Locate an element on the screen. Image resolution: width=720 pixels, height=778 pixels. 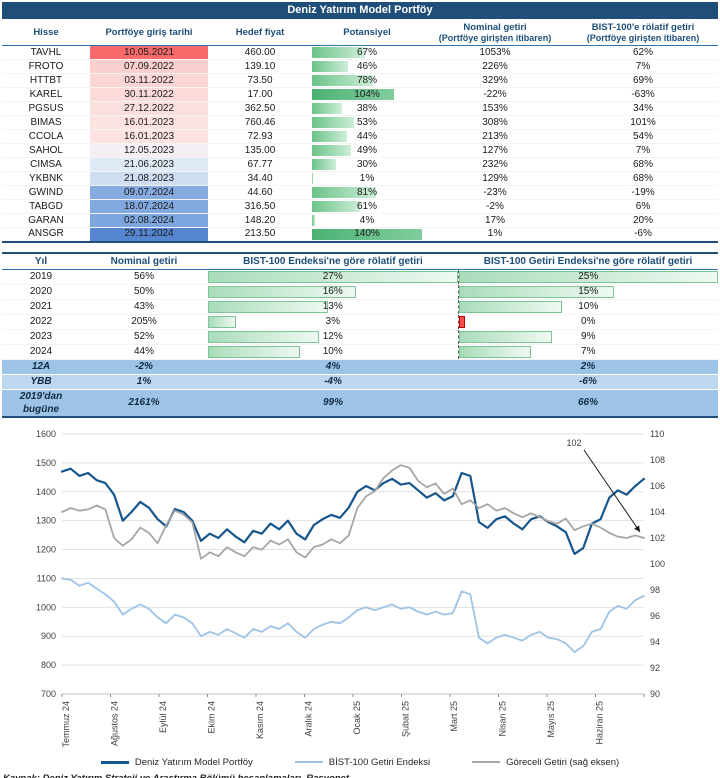
rel-getiri-value: 2% is located at coordinates (588, 366).